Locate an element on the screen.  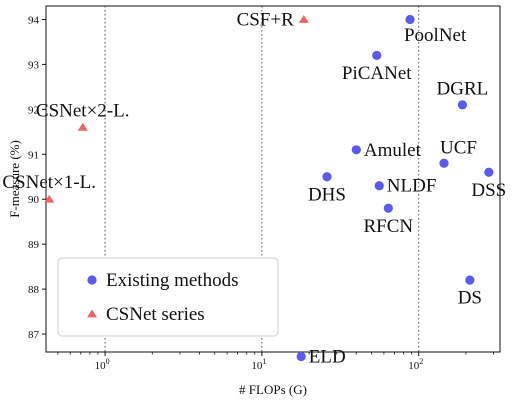
point-ucf is located at coordinates (444, 163).